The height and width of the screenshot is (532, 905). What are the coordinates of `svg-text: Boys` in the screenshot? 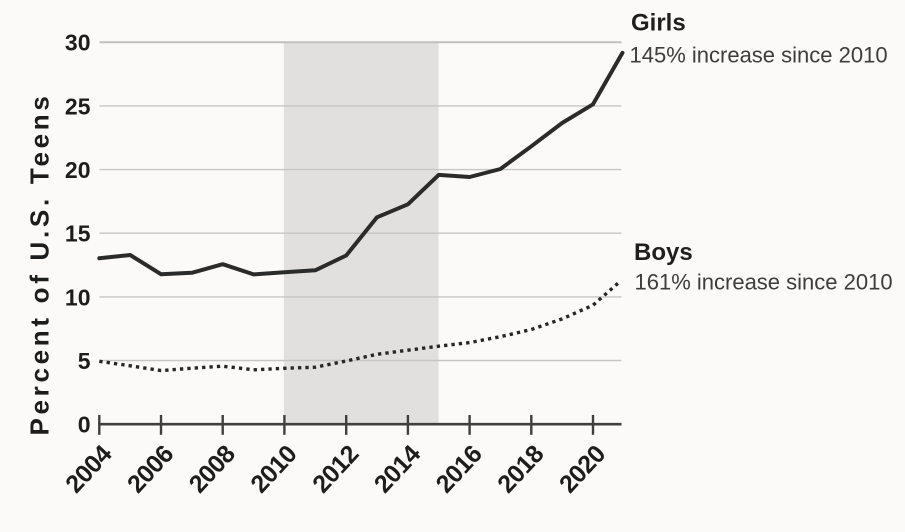 It's located at (663, 252).